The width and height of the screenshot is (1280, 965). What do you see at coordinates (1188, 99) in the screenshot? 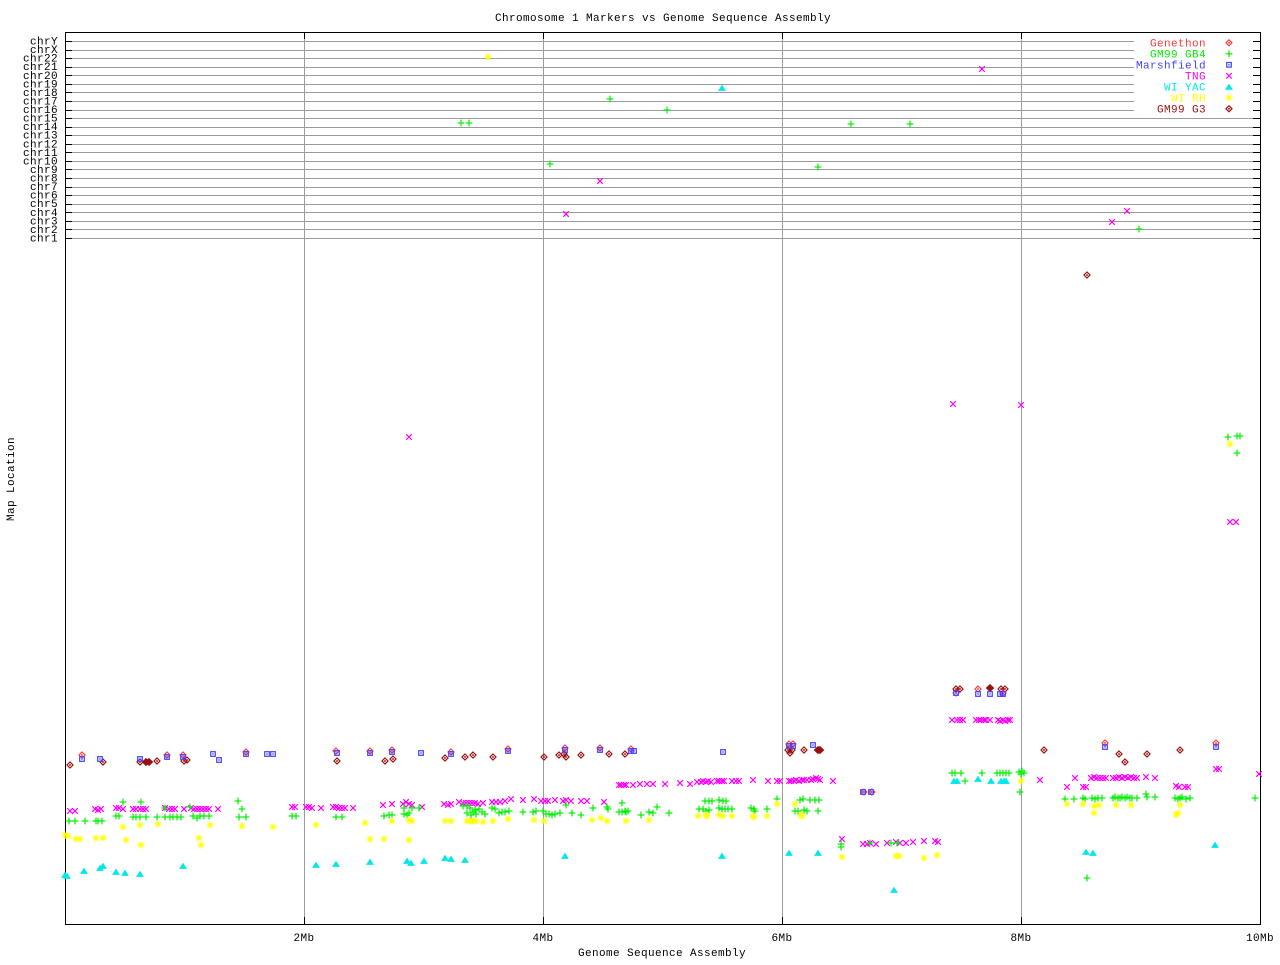
I see `svg-text: WI RH` at bounding box center [1188, 99].